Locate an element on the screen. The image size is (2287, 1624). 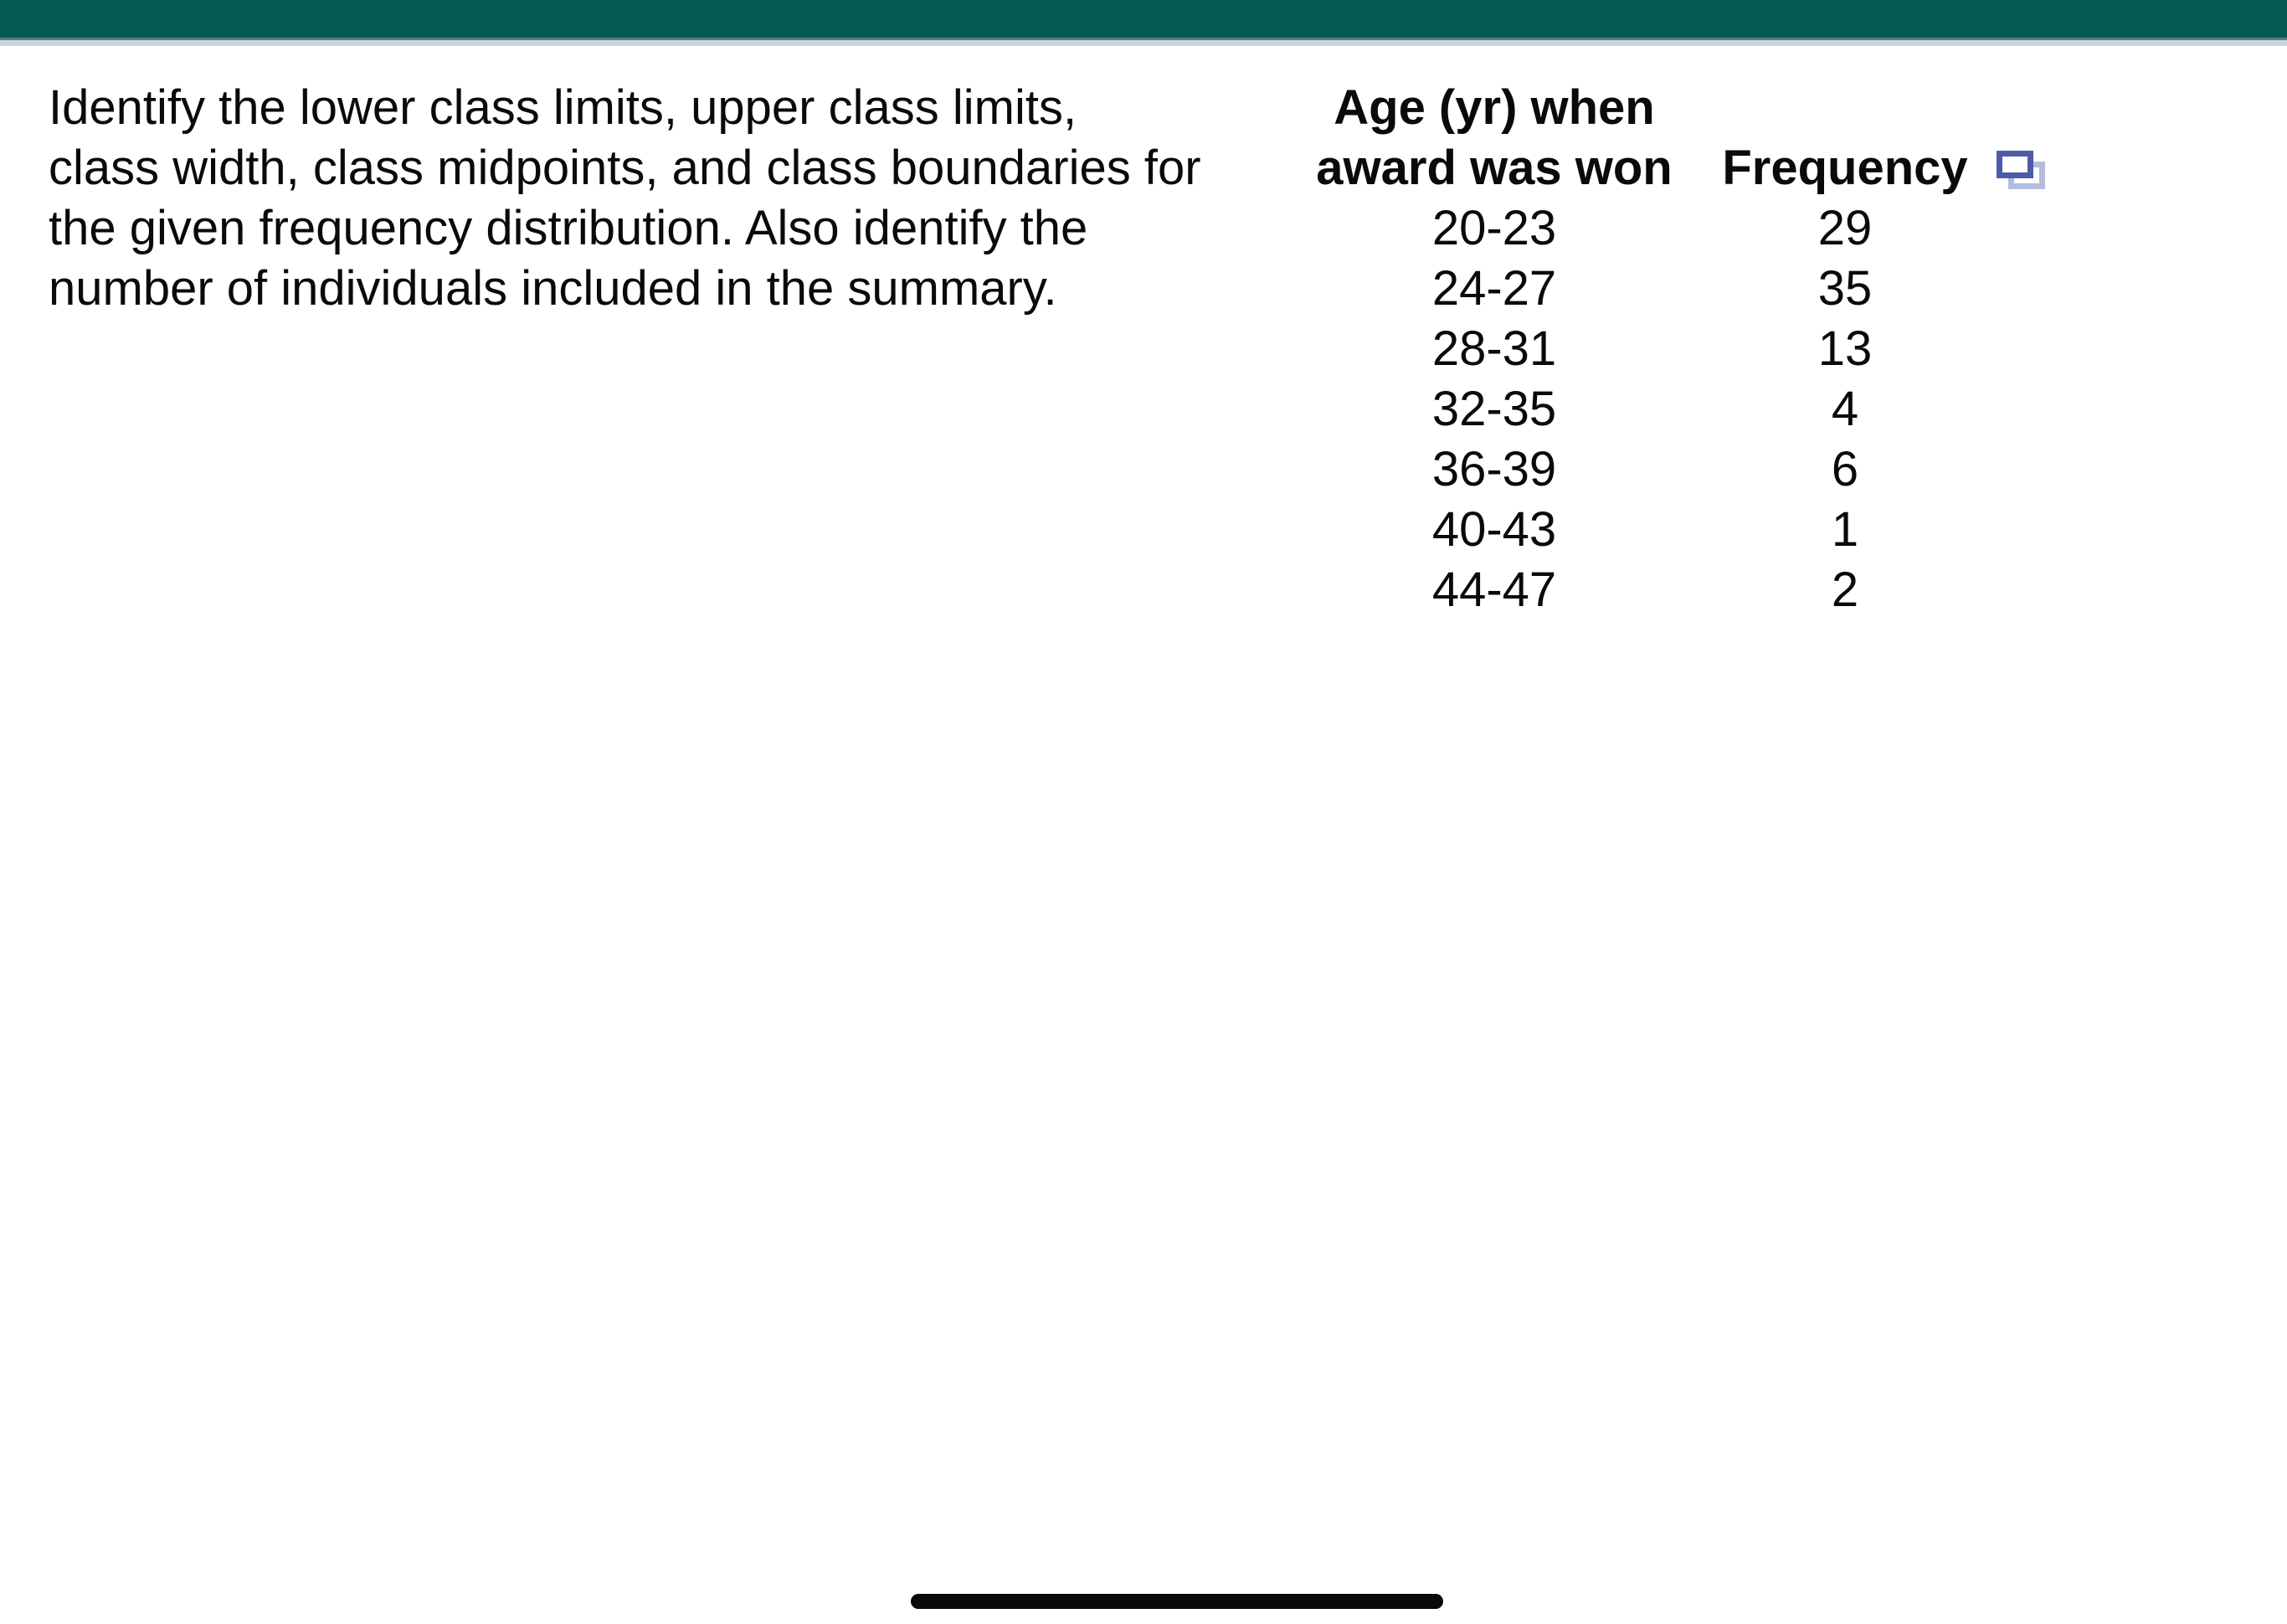
table-popout-icon is located at coordinates (2023, 171).